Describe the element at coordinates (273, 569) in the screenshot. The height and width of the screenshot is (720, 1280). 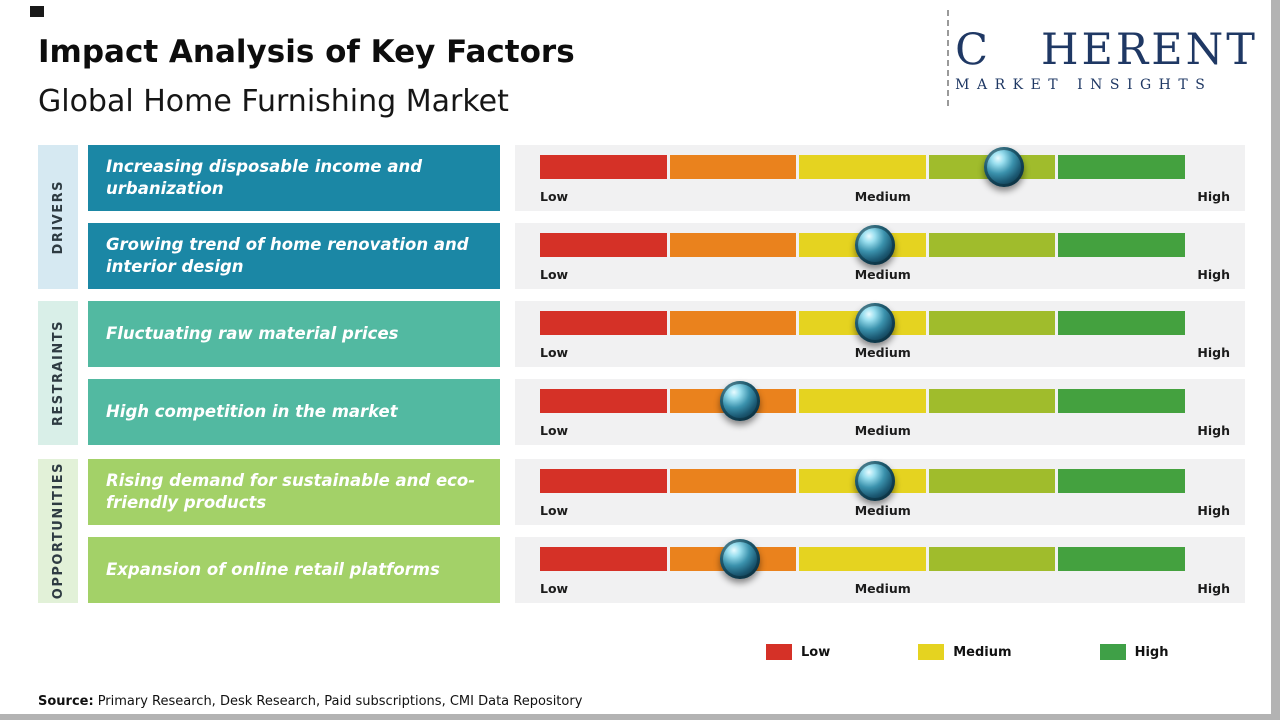
I see `factor-label: Expansion of online retail platforms` at that location.